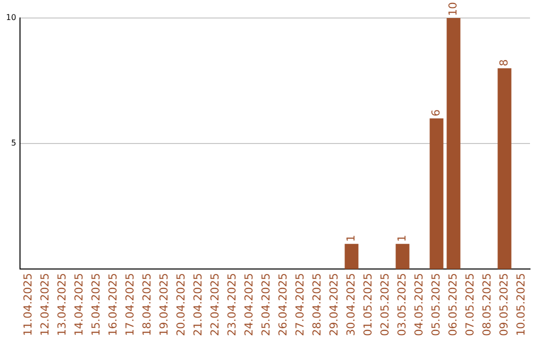 This screenshot has height=340, width=540. Describe the element at coordinates (96, 304) in the screenshot. I see `x-tick-label: 15.04.2025` at that location.